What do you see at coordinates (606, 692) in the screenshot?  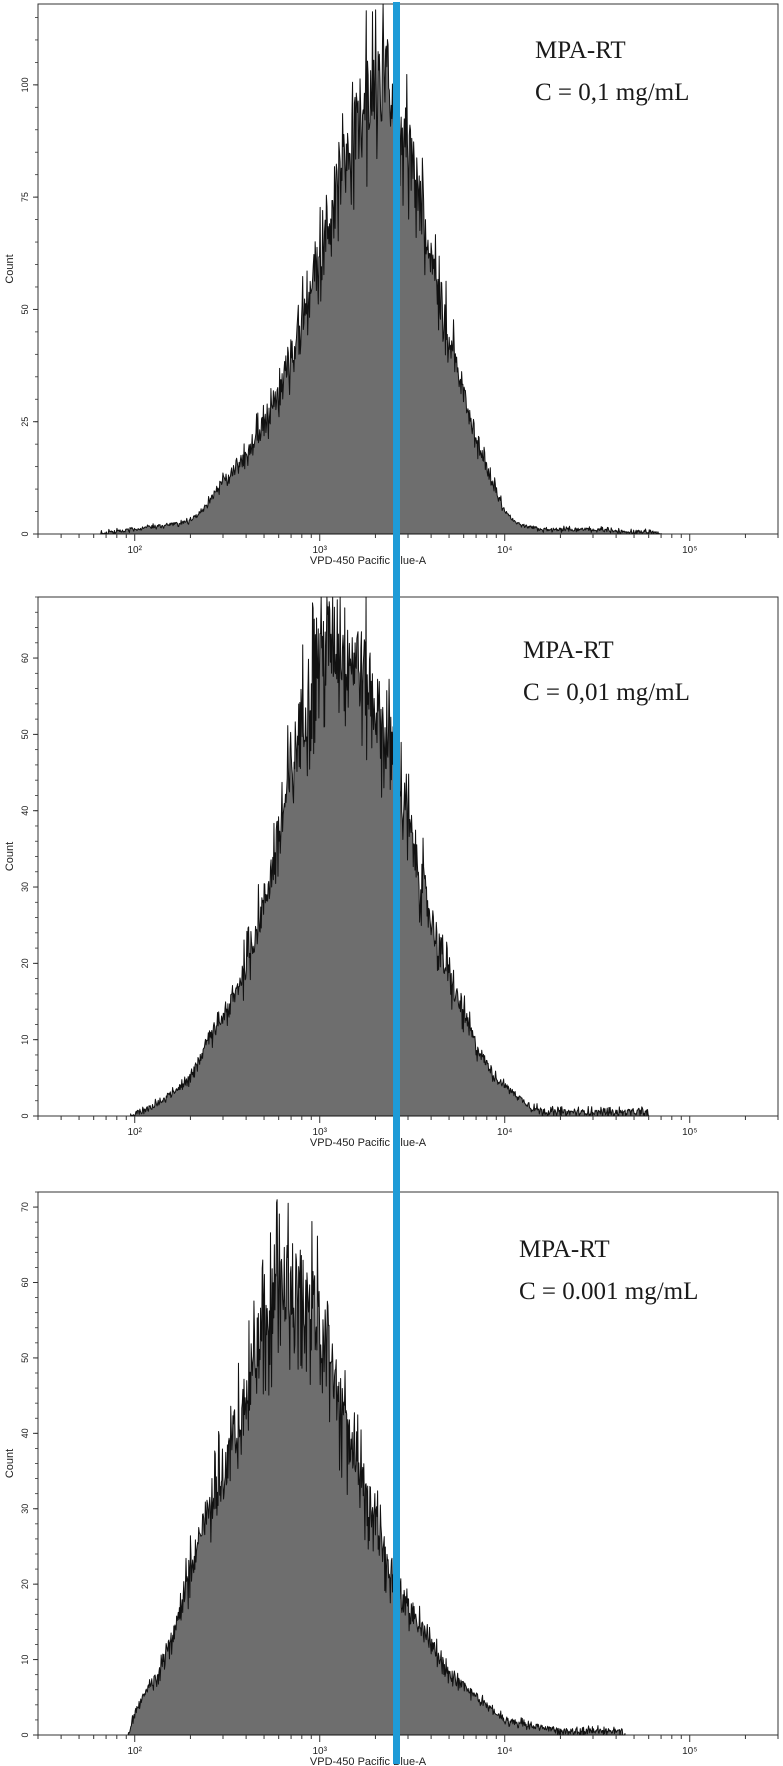 I see `concentration-label: C = 0,01 mg/mL` at bounding box center [606, 692].